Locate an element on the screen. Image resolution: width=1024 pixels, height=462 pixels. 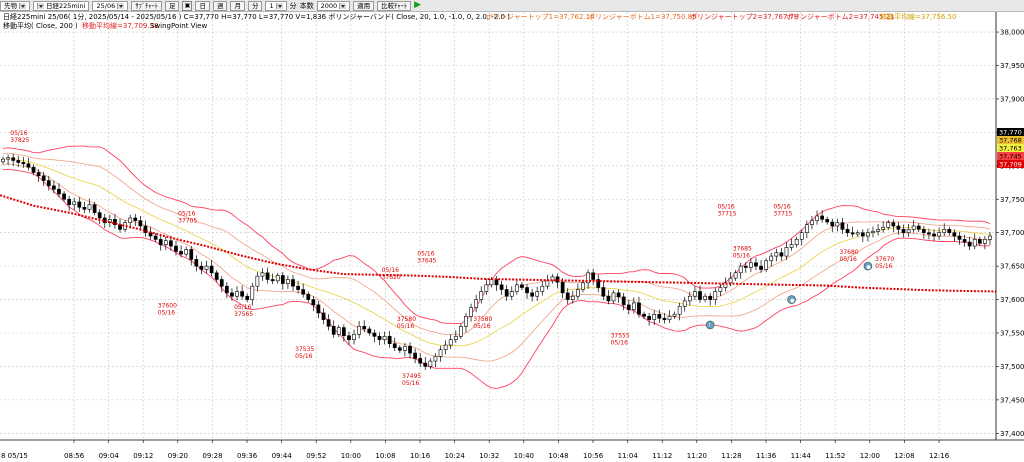
swing-marker-price: 37705 is located at coordinates (187, 220).